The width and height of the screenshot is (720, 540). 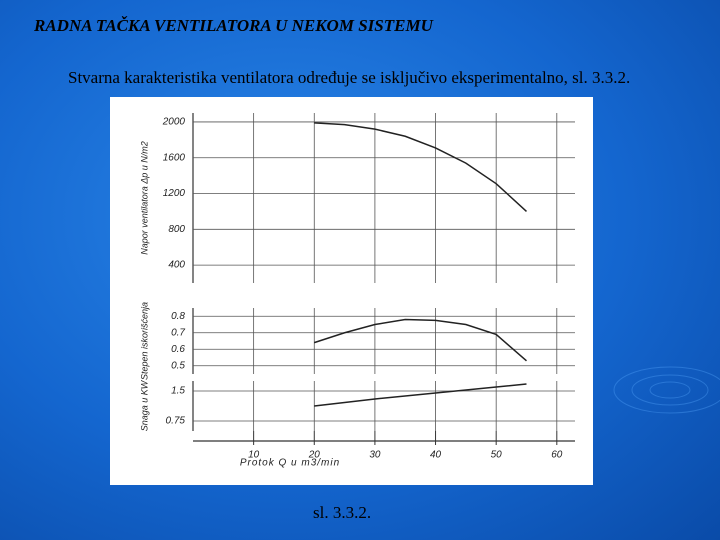 What do you see at coordinates (375, 455) in the screenshot?
I see `x-tick-label: 30` at bounding box center [375, 455].